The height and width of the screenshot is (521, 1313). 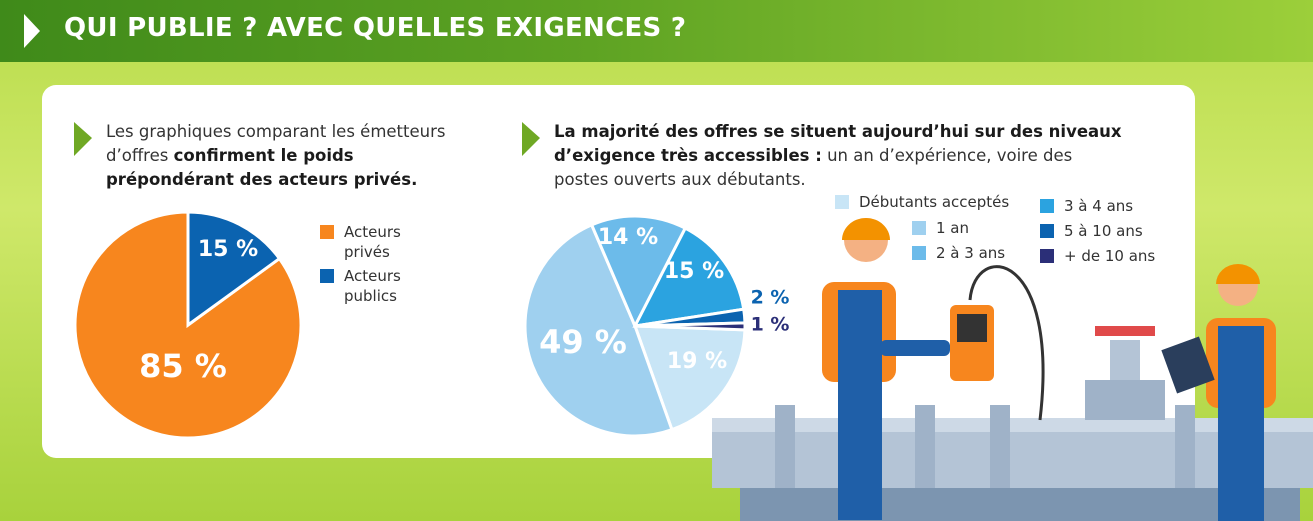 I want to click on data-label: 49 %, so click(x=583, y=342).